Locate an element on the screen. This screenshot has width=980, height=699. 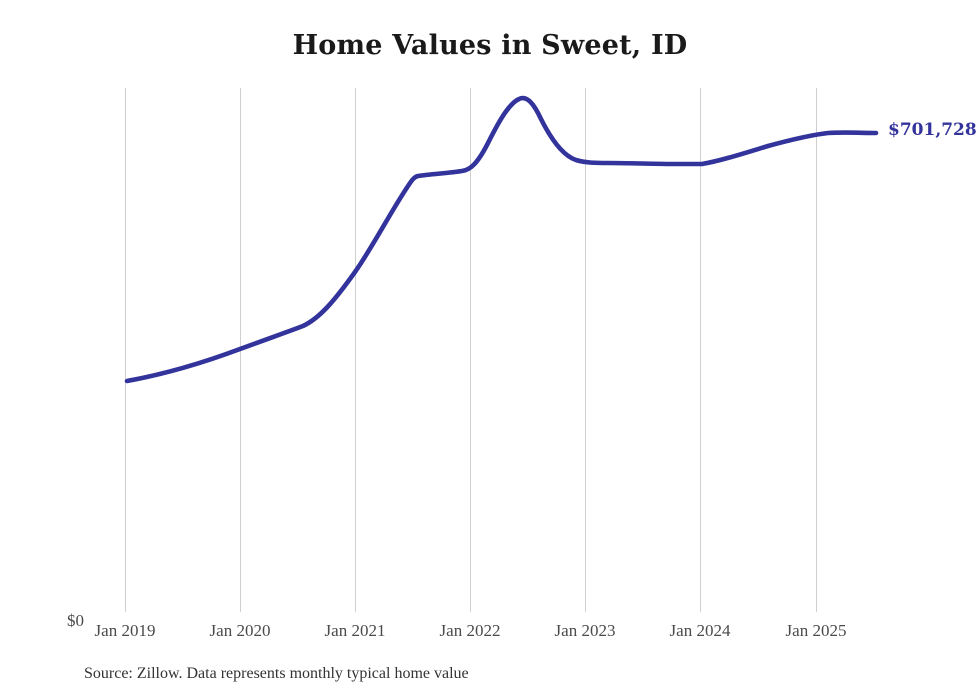
x-tick-label-jan-2021: Jan 2021 is located at coordinates (355, 630).